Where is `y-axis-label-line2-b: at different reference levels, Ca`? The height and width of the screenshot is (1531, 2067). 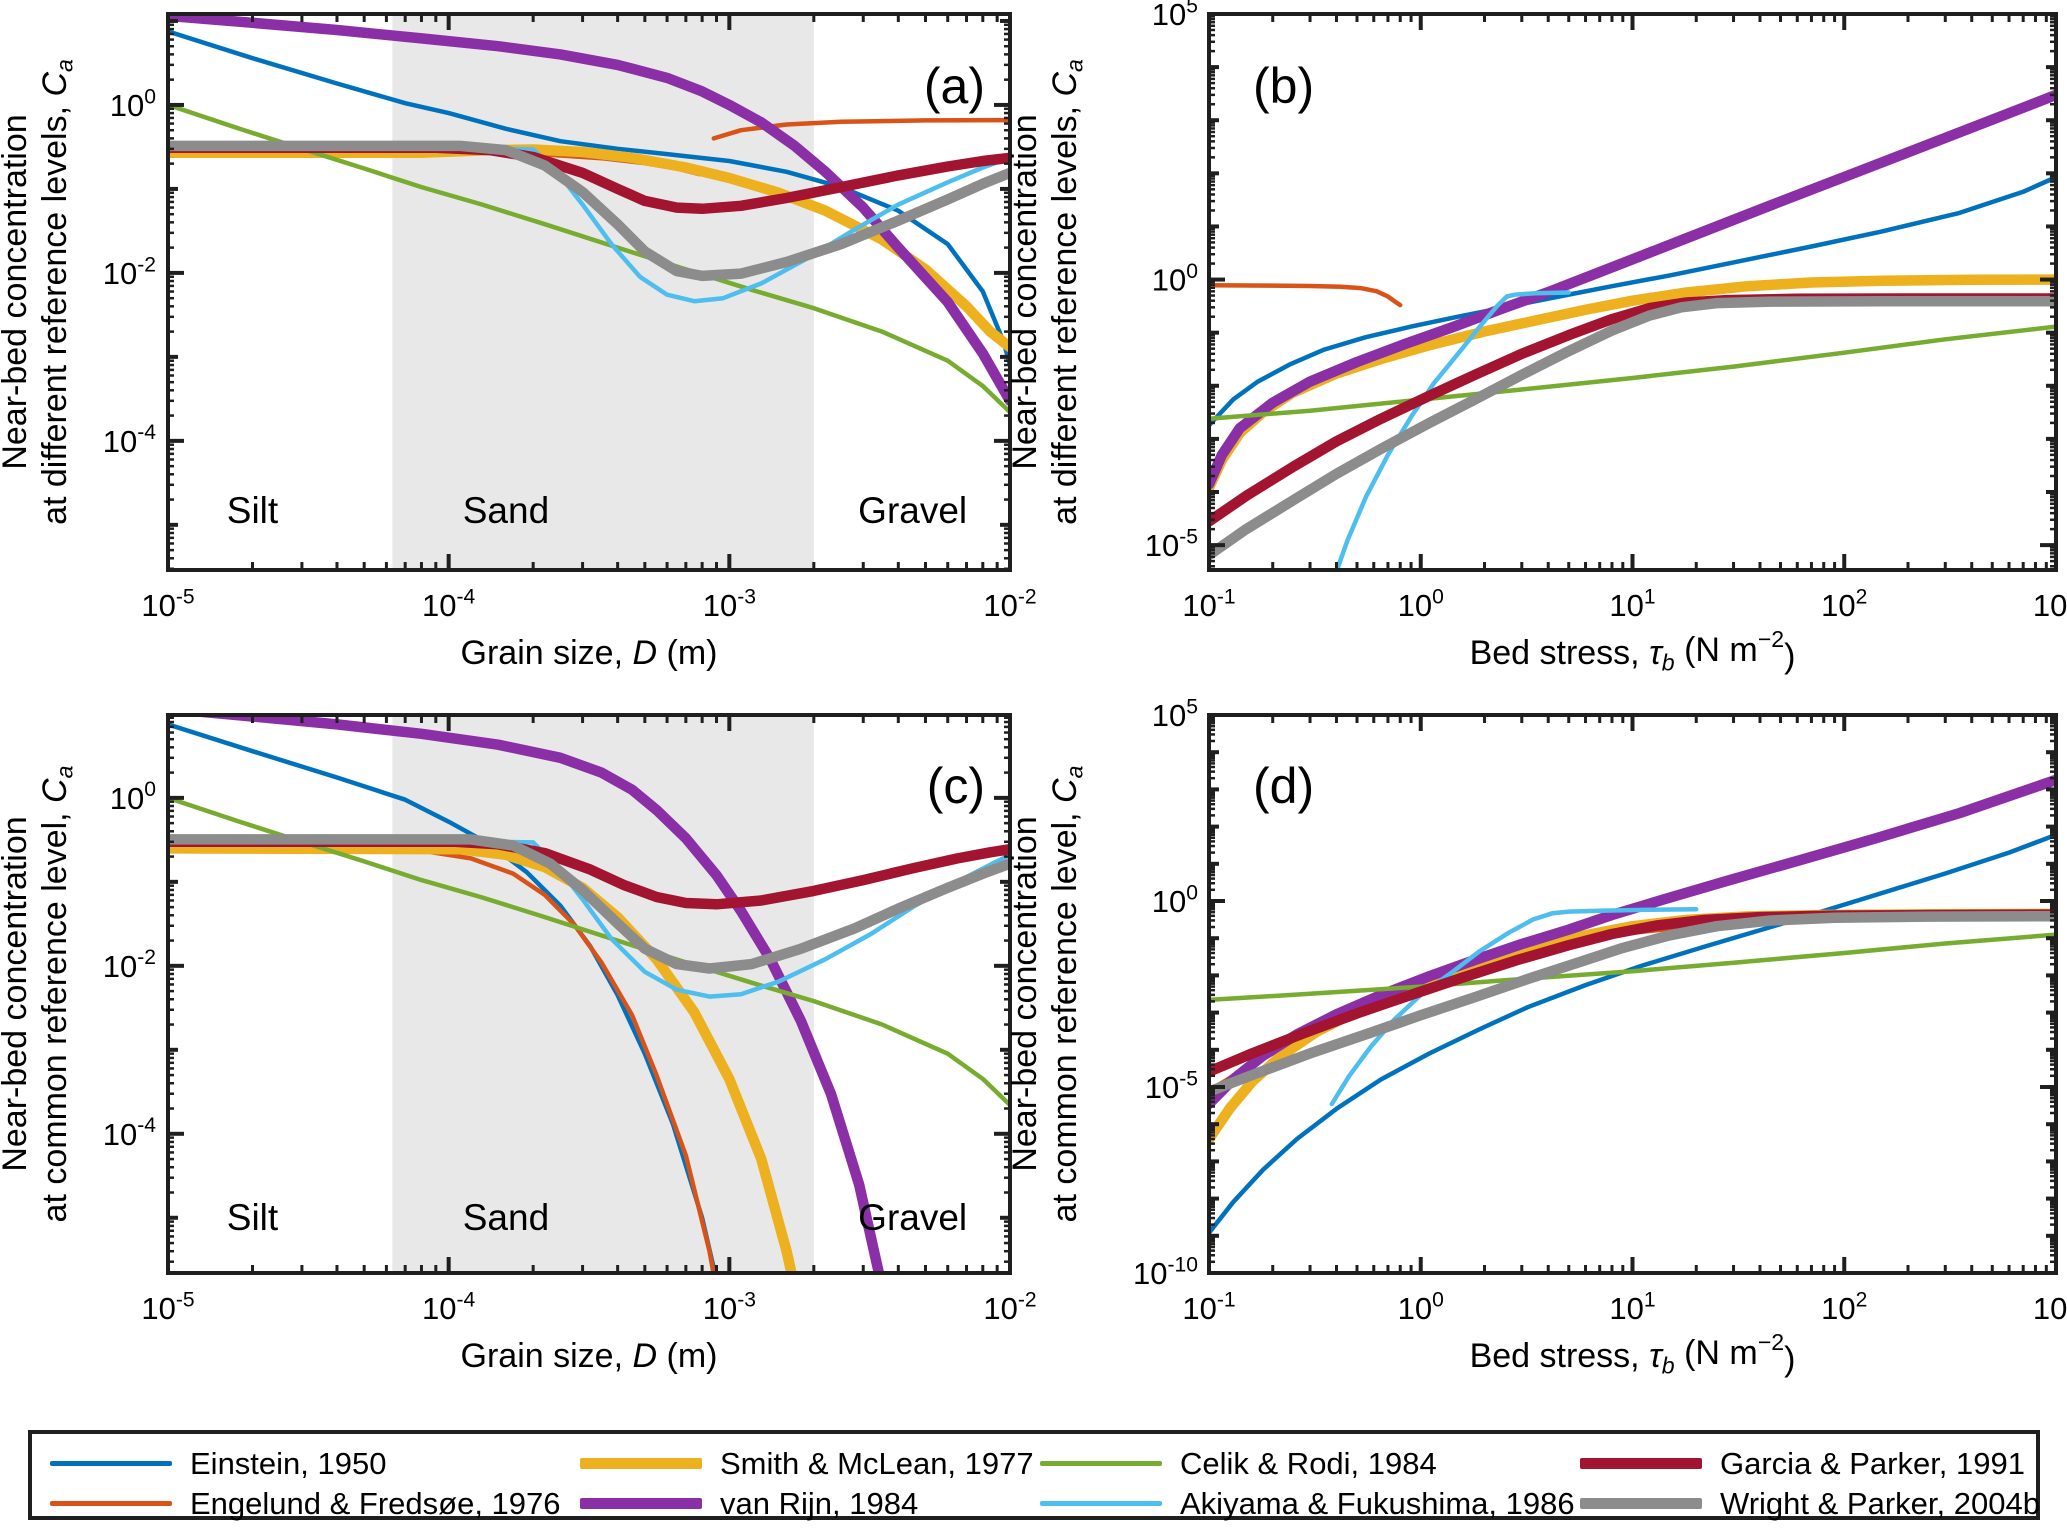 y-axis-label-line2-b: at different reference levels, Ca is located at coordinates (1066, 292).